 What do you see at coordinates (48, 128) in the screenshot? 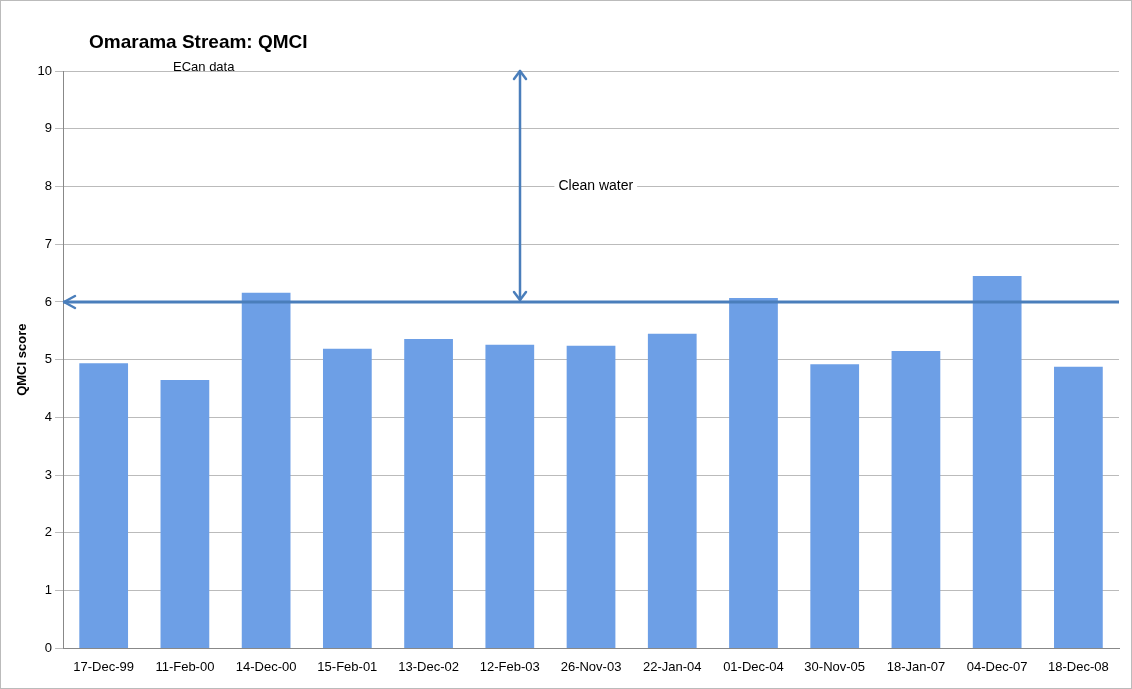
I see `y-tick-label: 9` at bounding box center [48, 128].